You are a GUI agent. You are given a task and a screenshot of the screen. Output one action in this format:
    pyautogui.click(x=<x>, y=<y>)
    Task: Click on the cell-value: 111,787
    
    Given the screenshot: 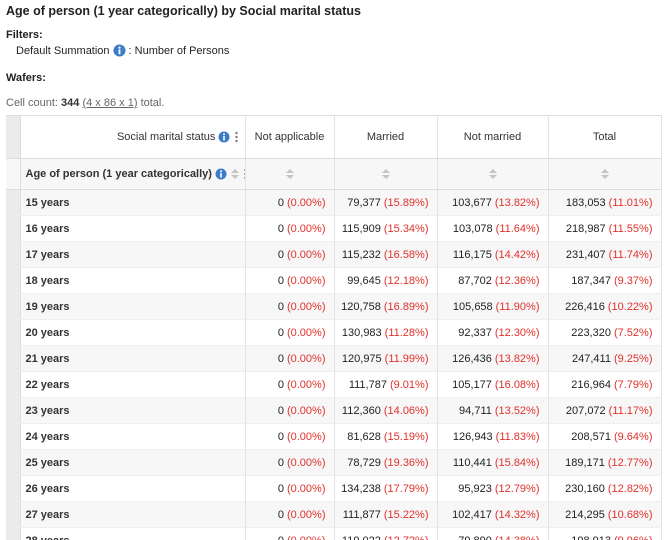 What is the action you would take?
    pyautogui.click(x=367, y=384)
    